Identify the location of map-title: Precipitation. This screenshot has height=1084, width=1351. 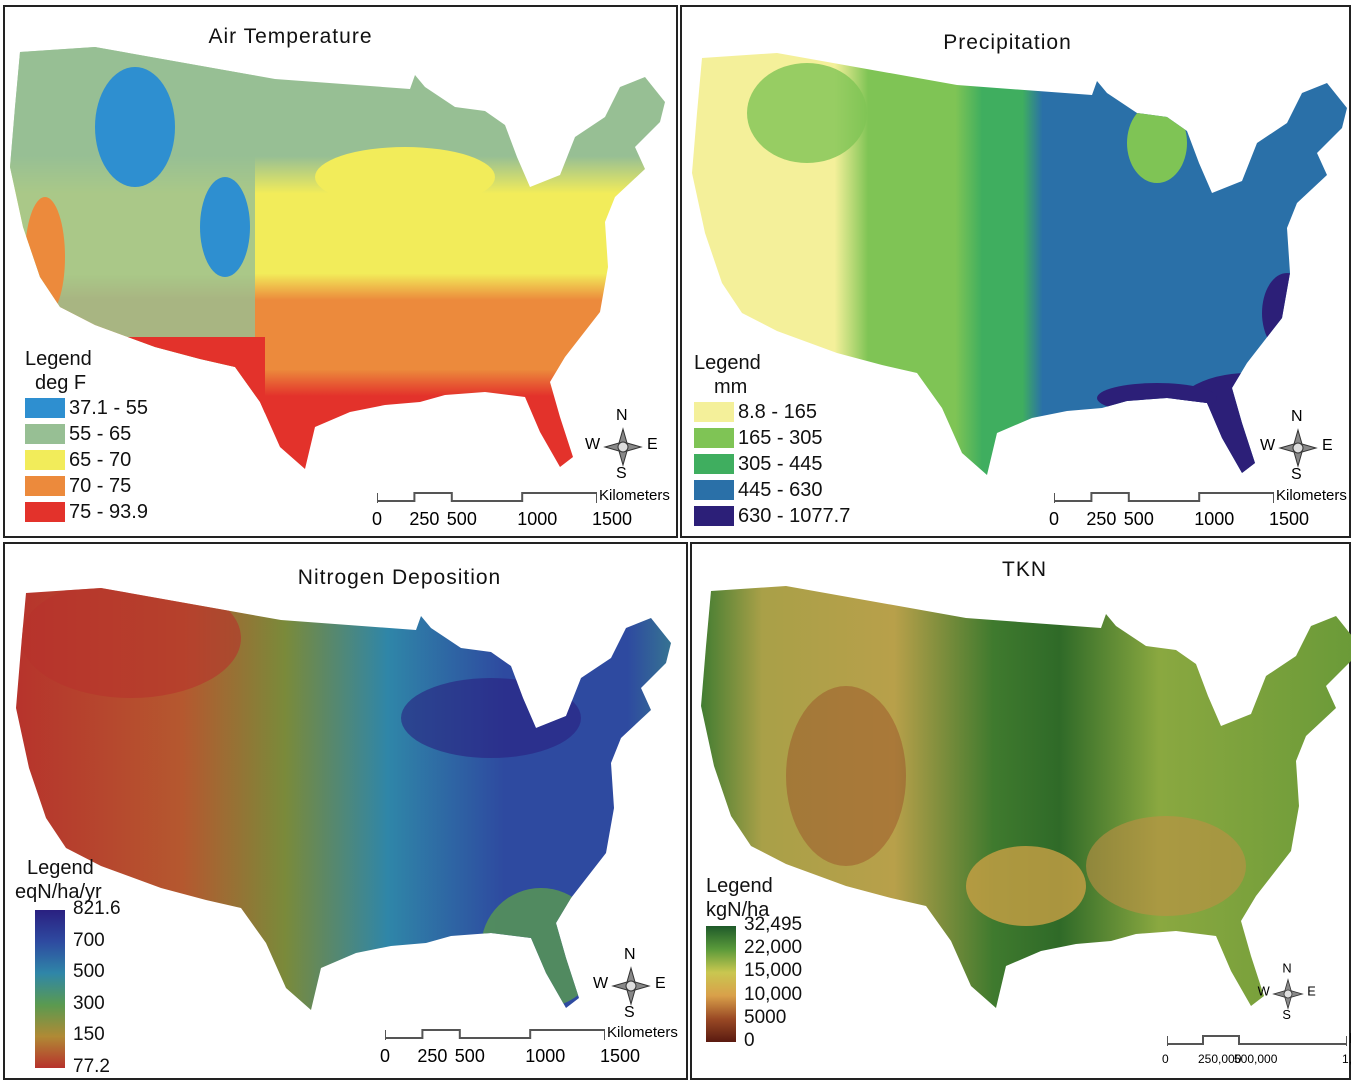
(1007, 42).